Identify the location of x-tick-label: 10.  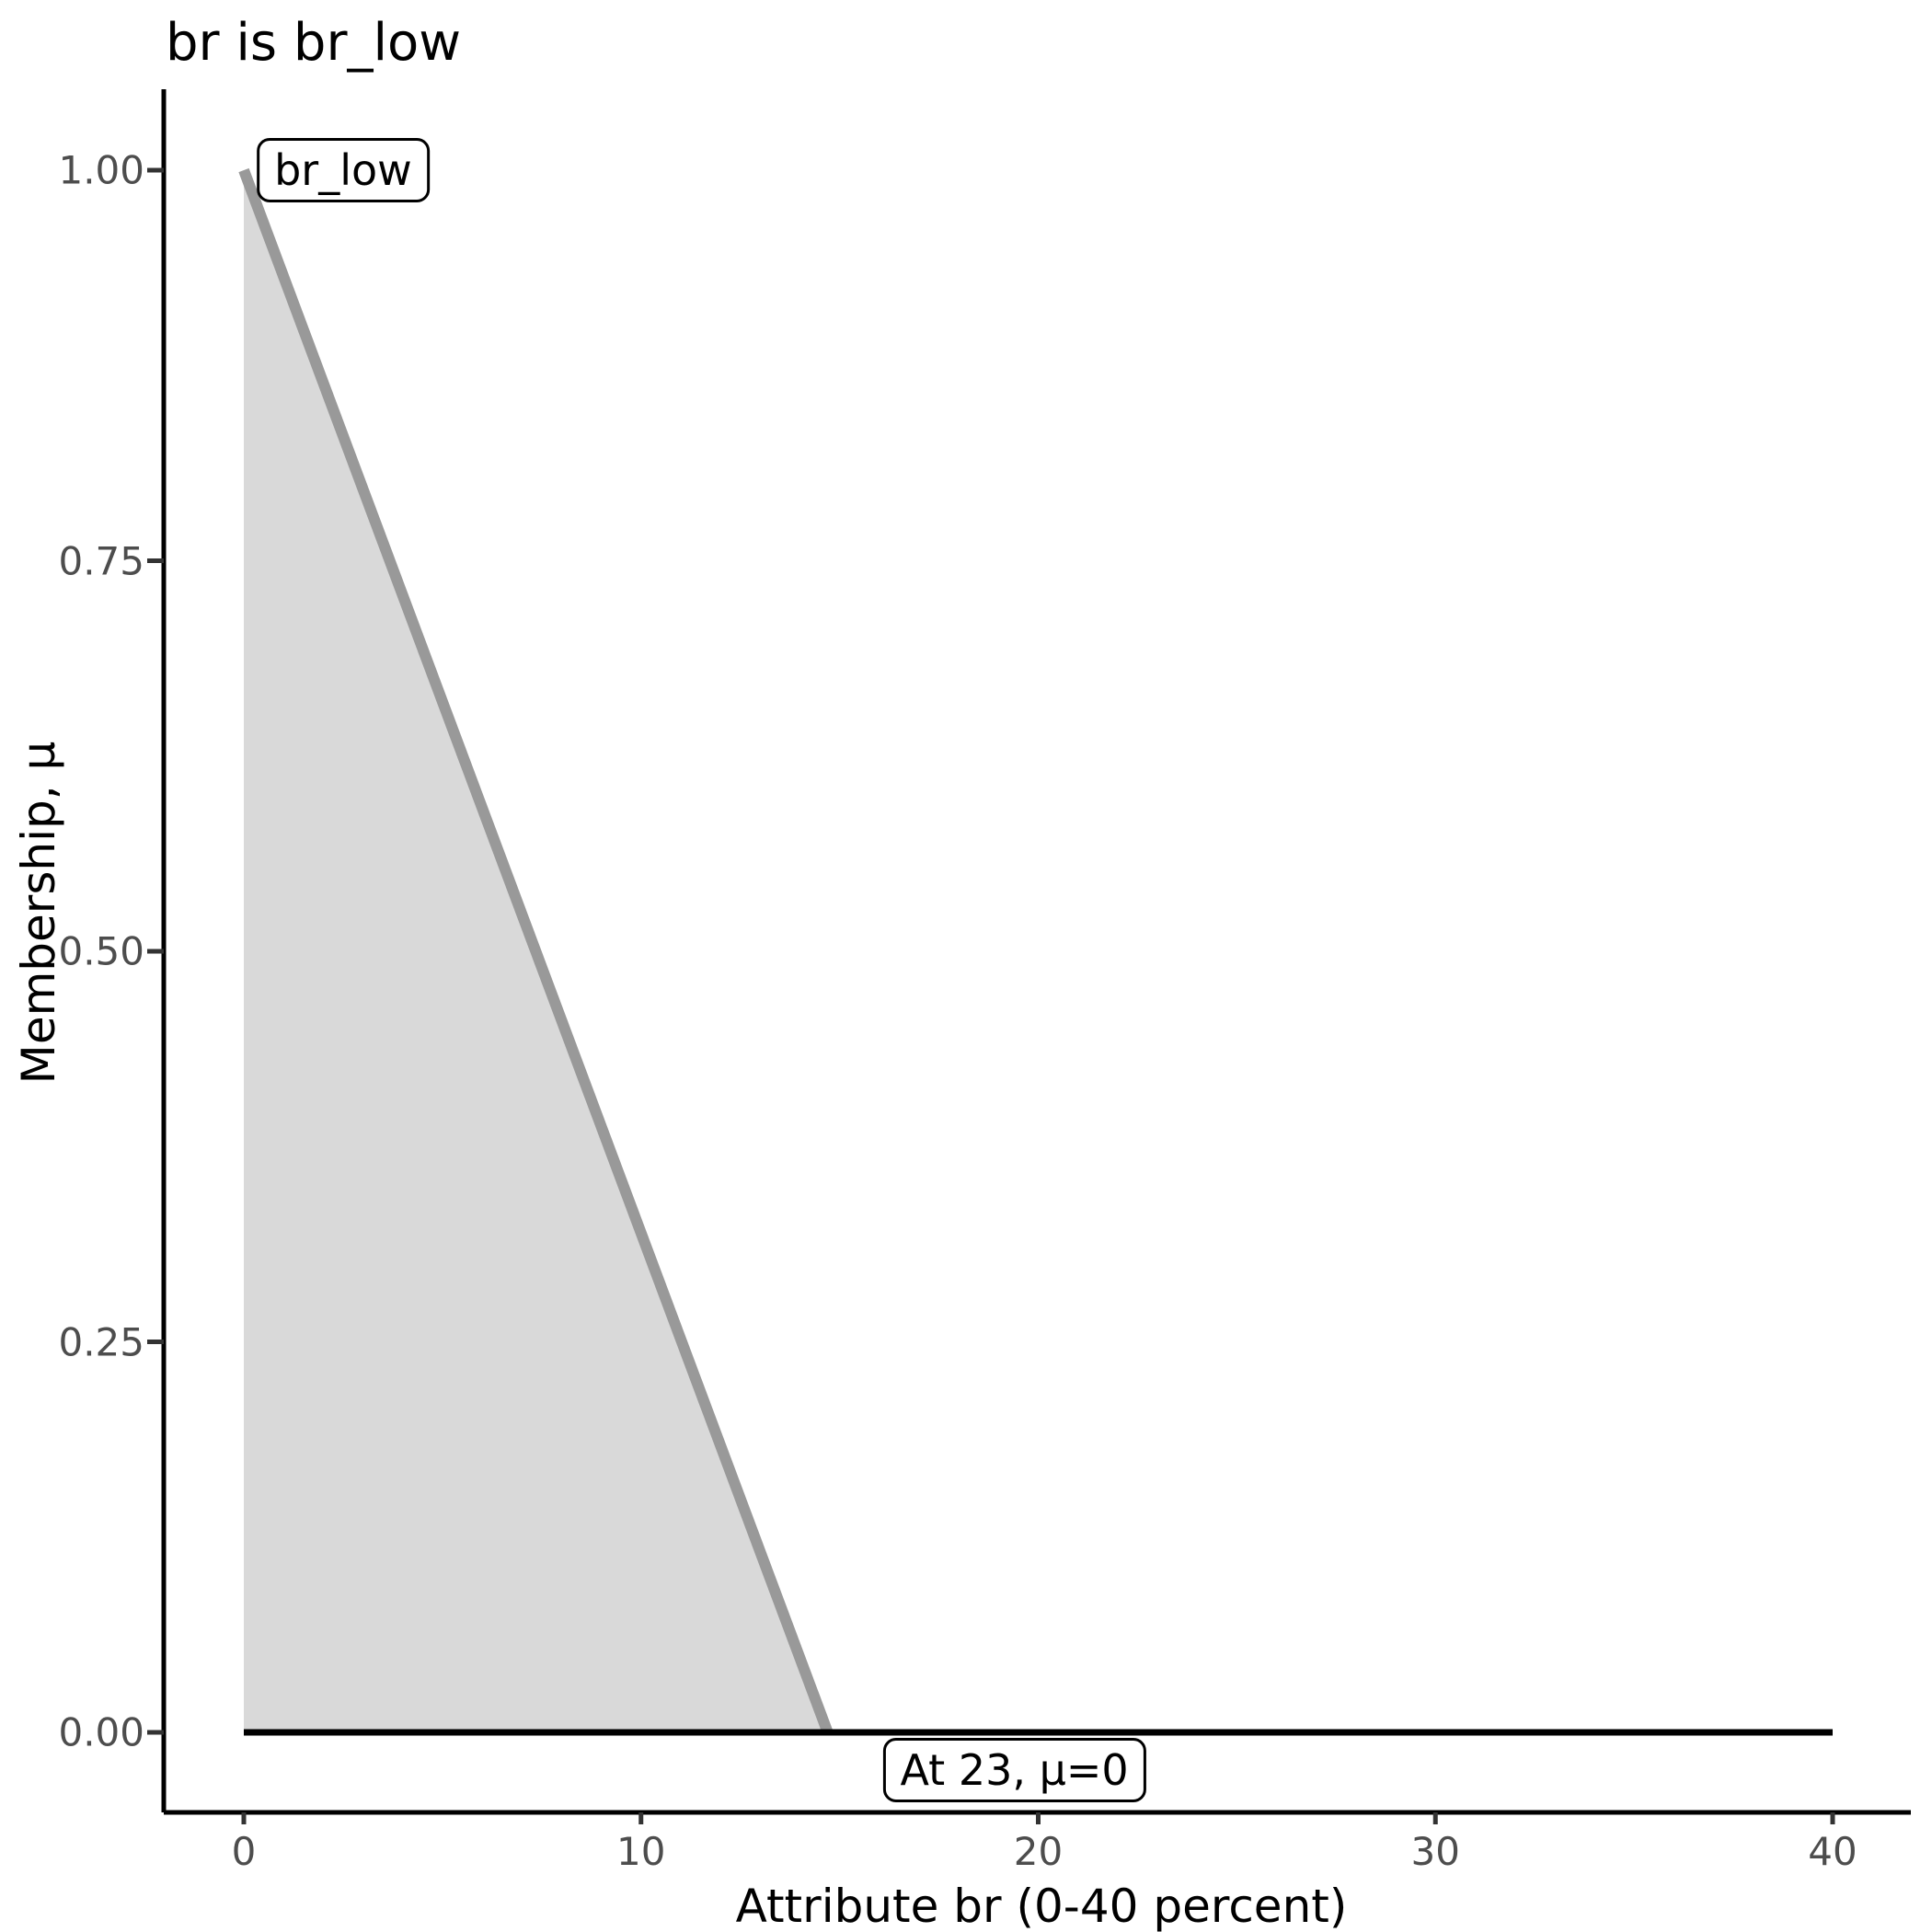
(641, 1851).